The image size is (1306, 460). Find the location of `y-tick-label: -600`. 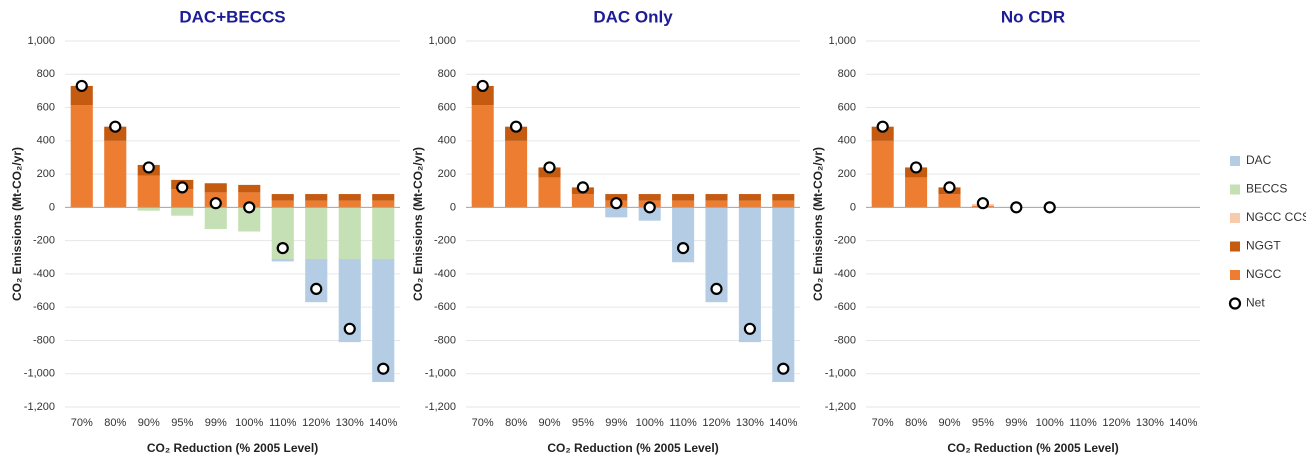

y-tick-label: -600 is located at coordinates (445, 307).